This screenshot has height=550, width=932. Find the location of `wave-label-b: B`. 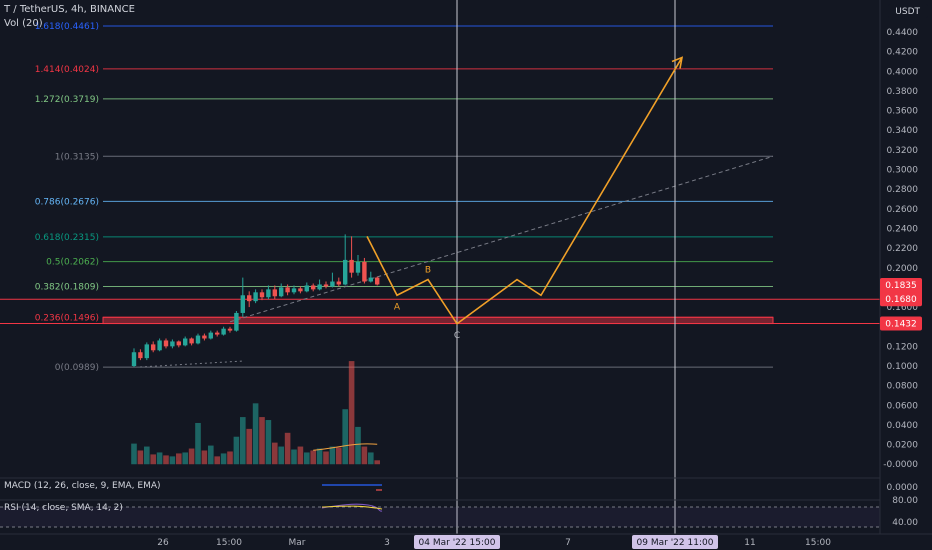

wave-label-b: B is located at coordinates (428, 271).